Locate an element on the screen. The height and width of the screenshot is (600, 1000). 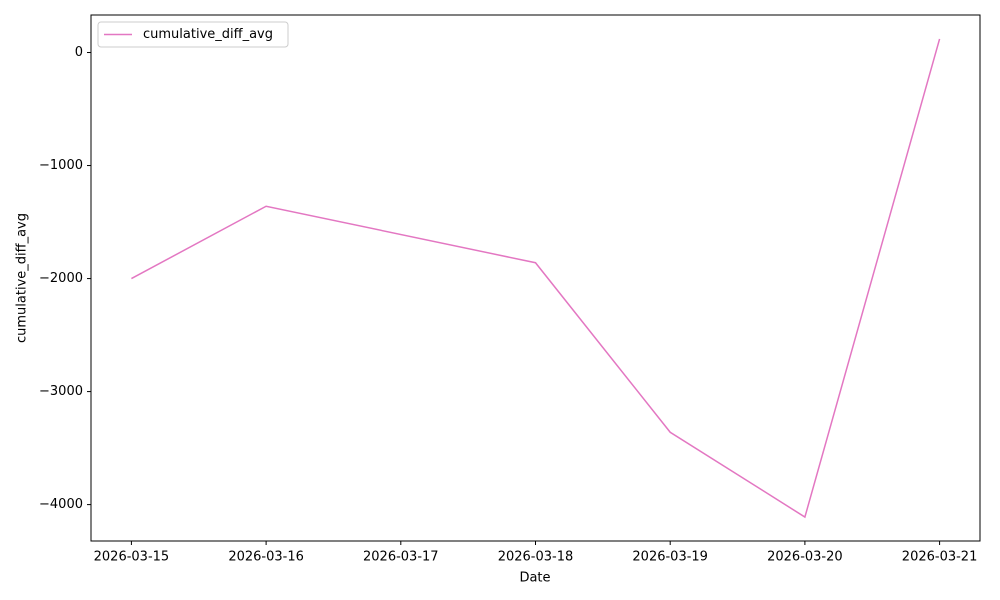
x-tick-label: 2026-03-19 is located at coordinates (670, 557).